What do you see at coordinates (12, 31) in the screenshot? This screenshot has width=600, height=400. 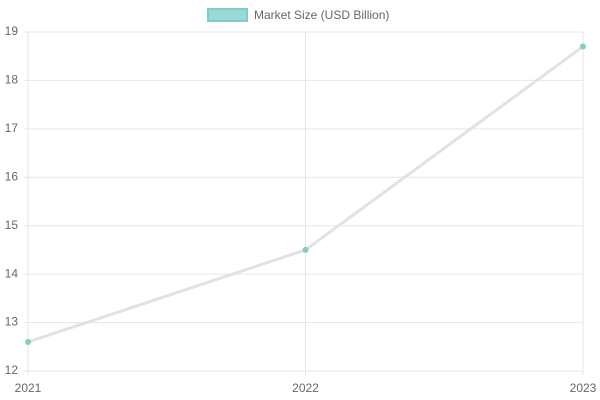 I see `y-tick-label: 19` at bounding box center [12, 31].